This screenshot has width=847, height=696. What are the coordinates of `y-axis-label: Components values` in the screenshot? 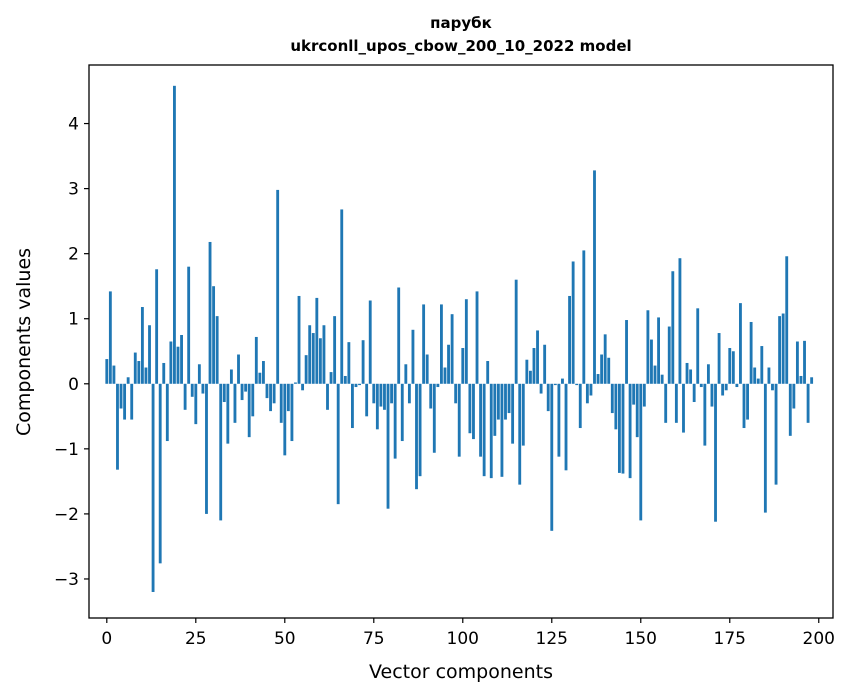 It's located at (24, 342).